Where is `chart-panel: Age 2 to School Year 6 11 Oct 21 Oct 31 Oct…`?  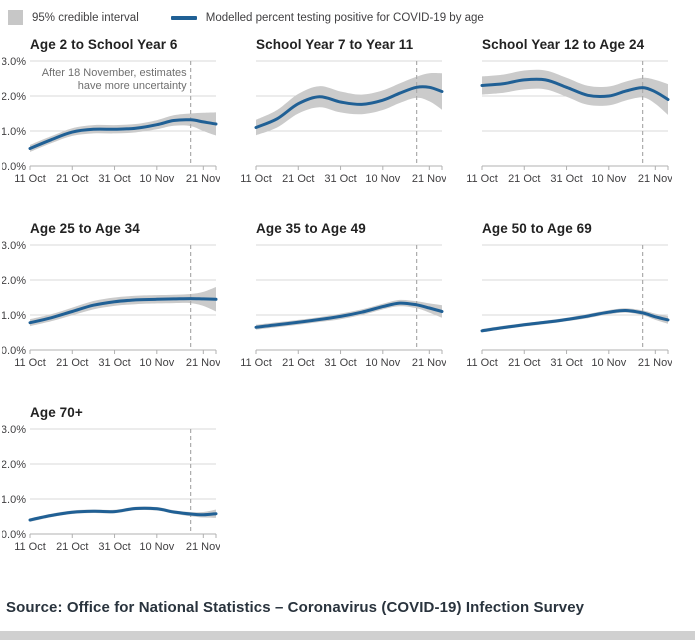 chart-panel: Age 2 to School Year 6 11 Oct 21 Oct 31 Oct… is located at coordinates (111, 112).